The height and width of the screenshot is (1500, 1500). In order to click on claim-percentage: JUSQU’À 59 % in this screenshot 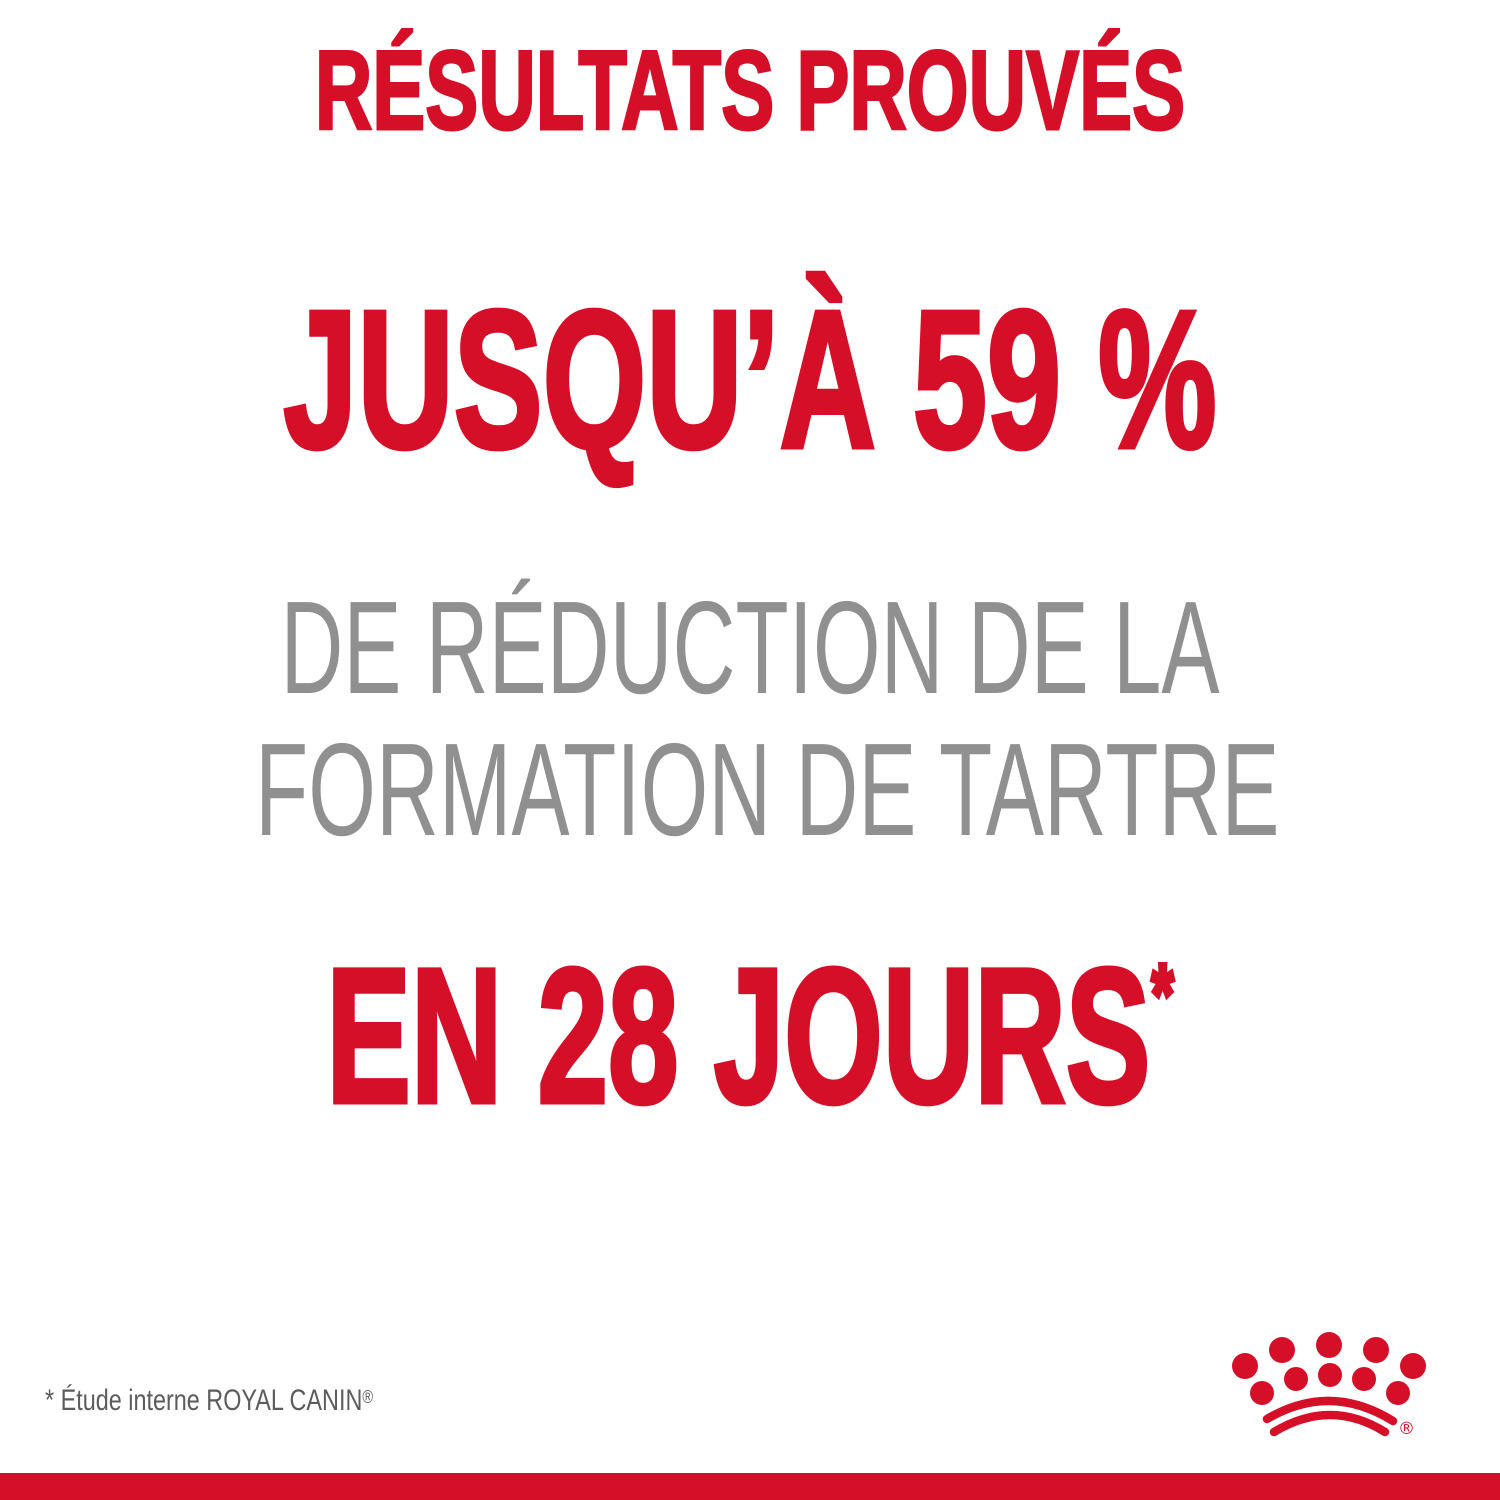, I will do `click(750, 379)`.